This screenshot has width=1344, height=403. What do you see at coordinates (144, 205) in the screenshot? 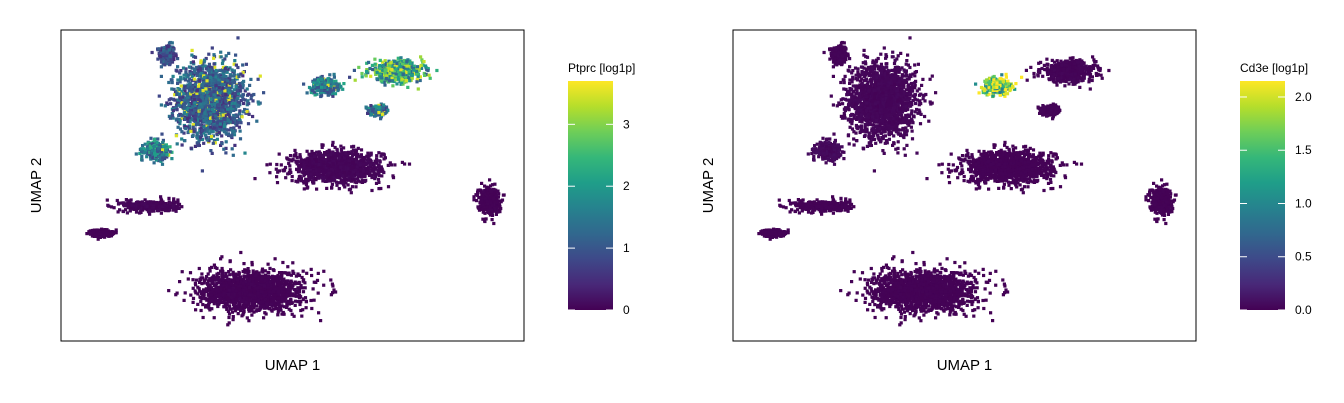
I see `cluster-left-middle` at bounding box center [144, 205].